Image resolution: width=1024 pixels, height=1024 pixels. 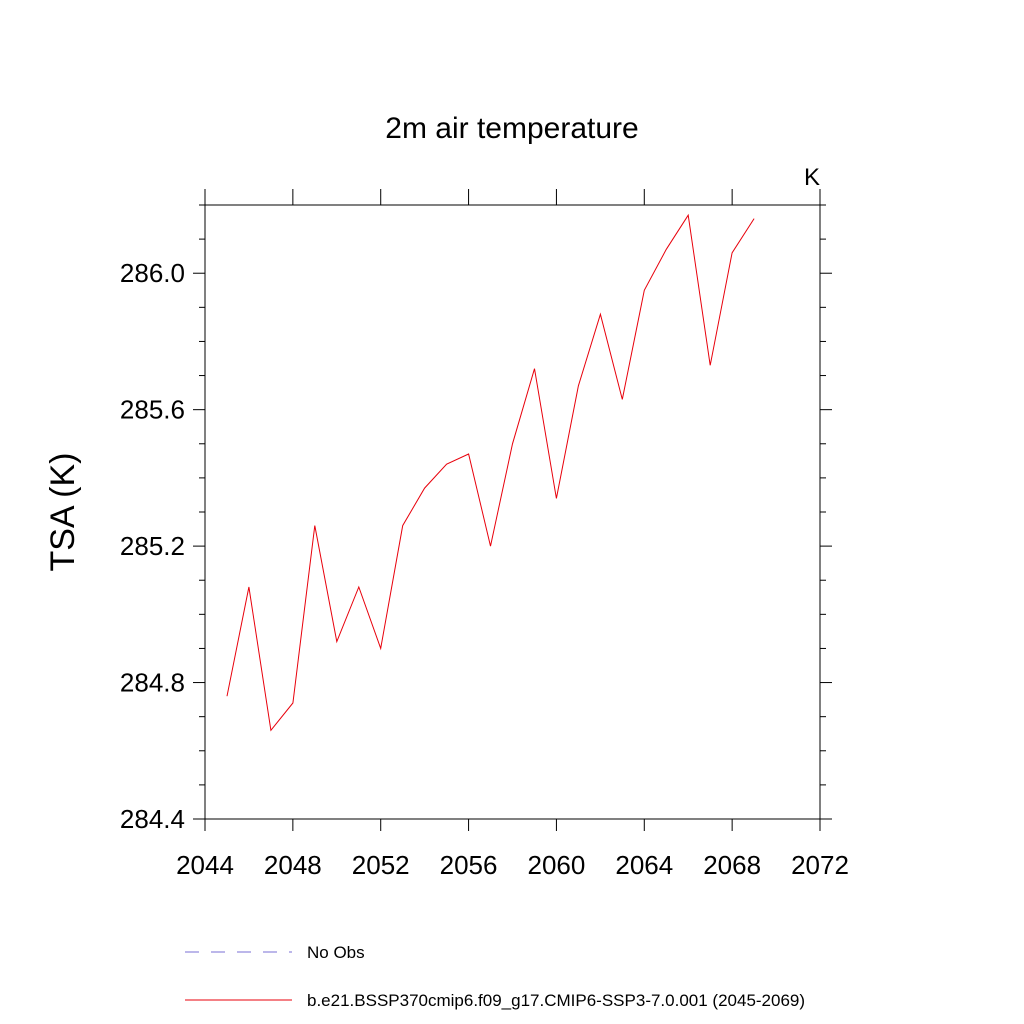 I want to click on y-tick-label: 286.0, so click(x=152, y=273).